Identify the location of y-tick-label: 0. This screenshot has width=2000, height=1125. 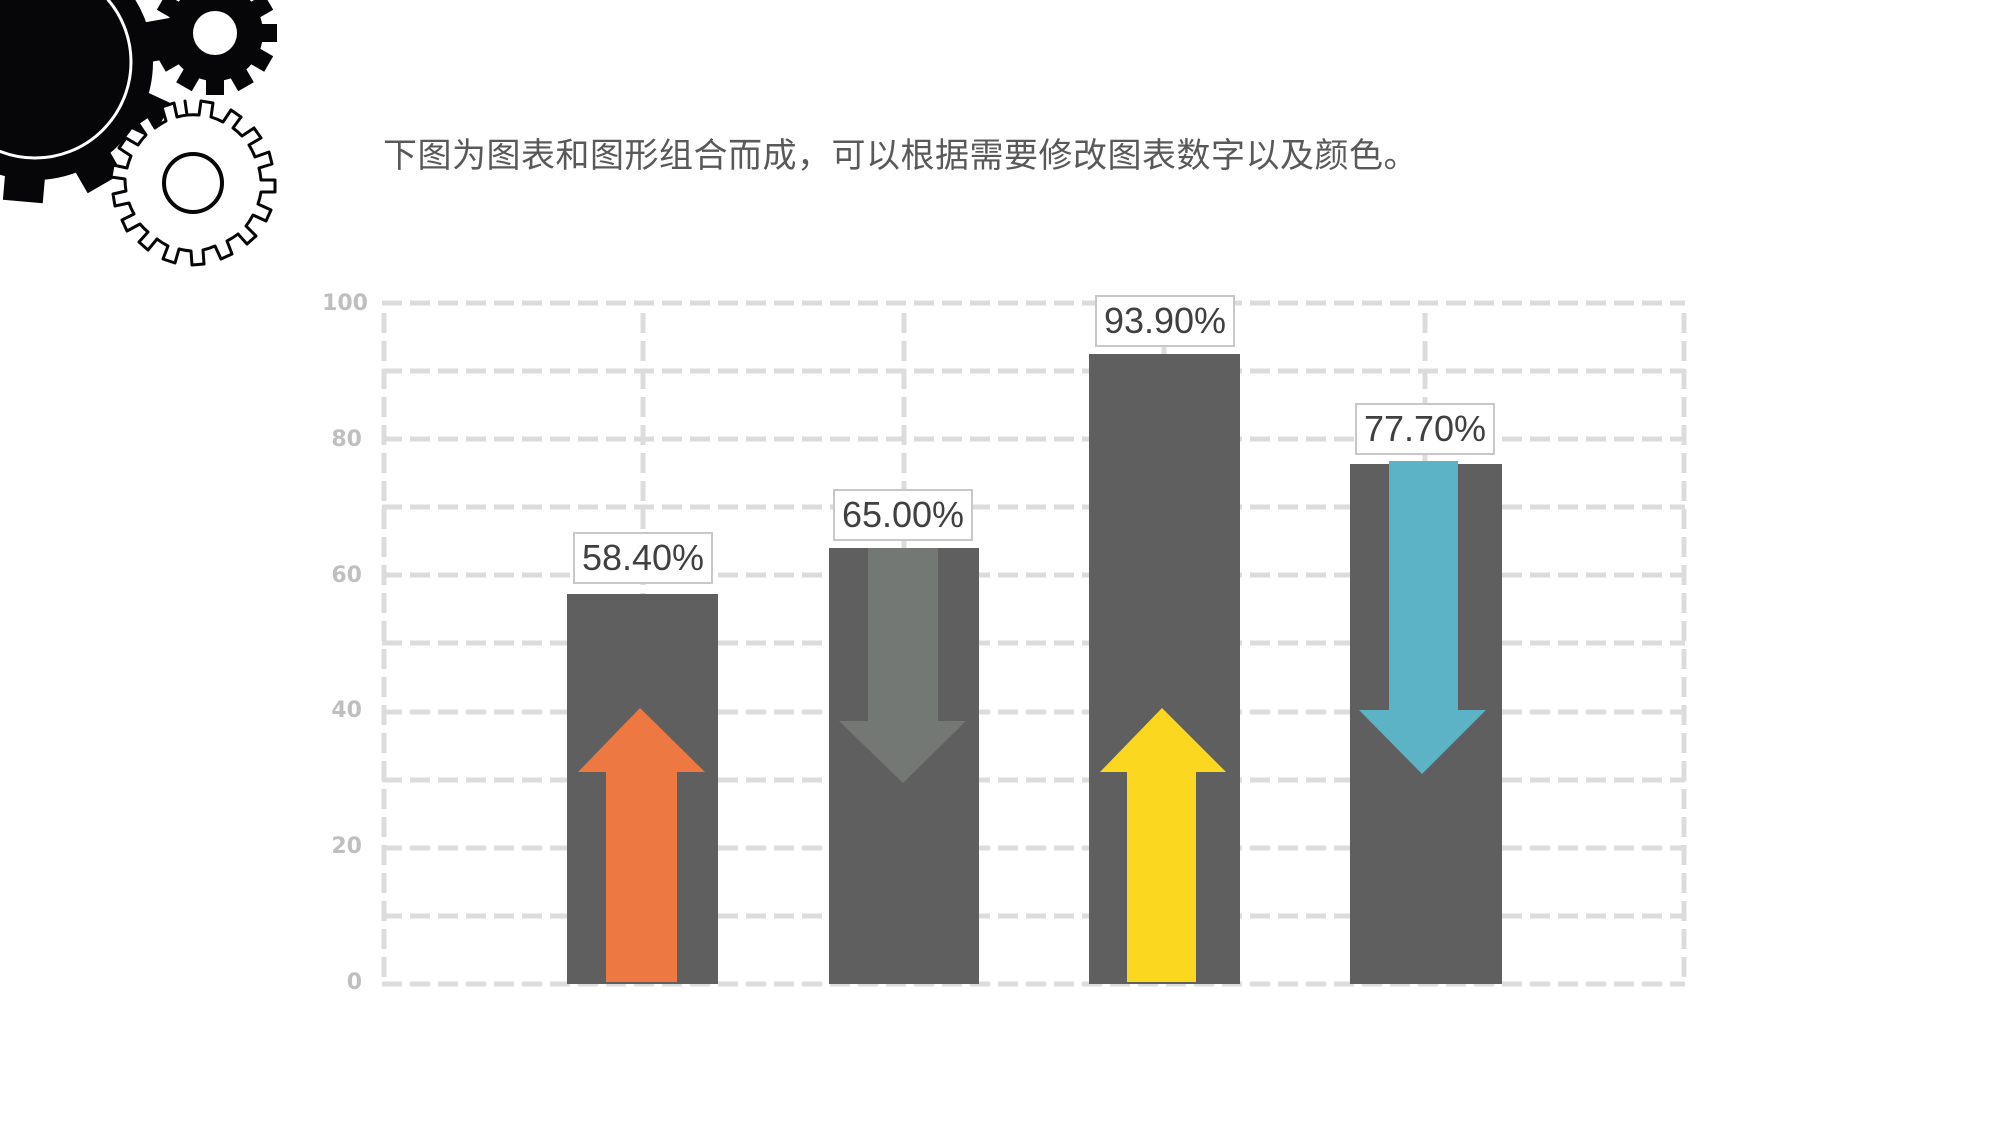
(354, 982).